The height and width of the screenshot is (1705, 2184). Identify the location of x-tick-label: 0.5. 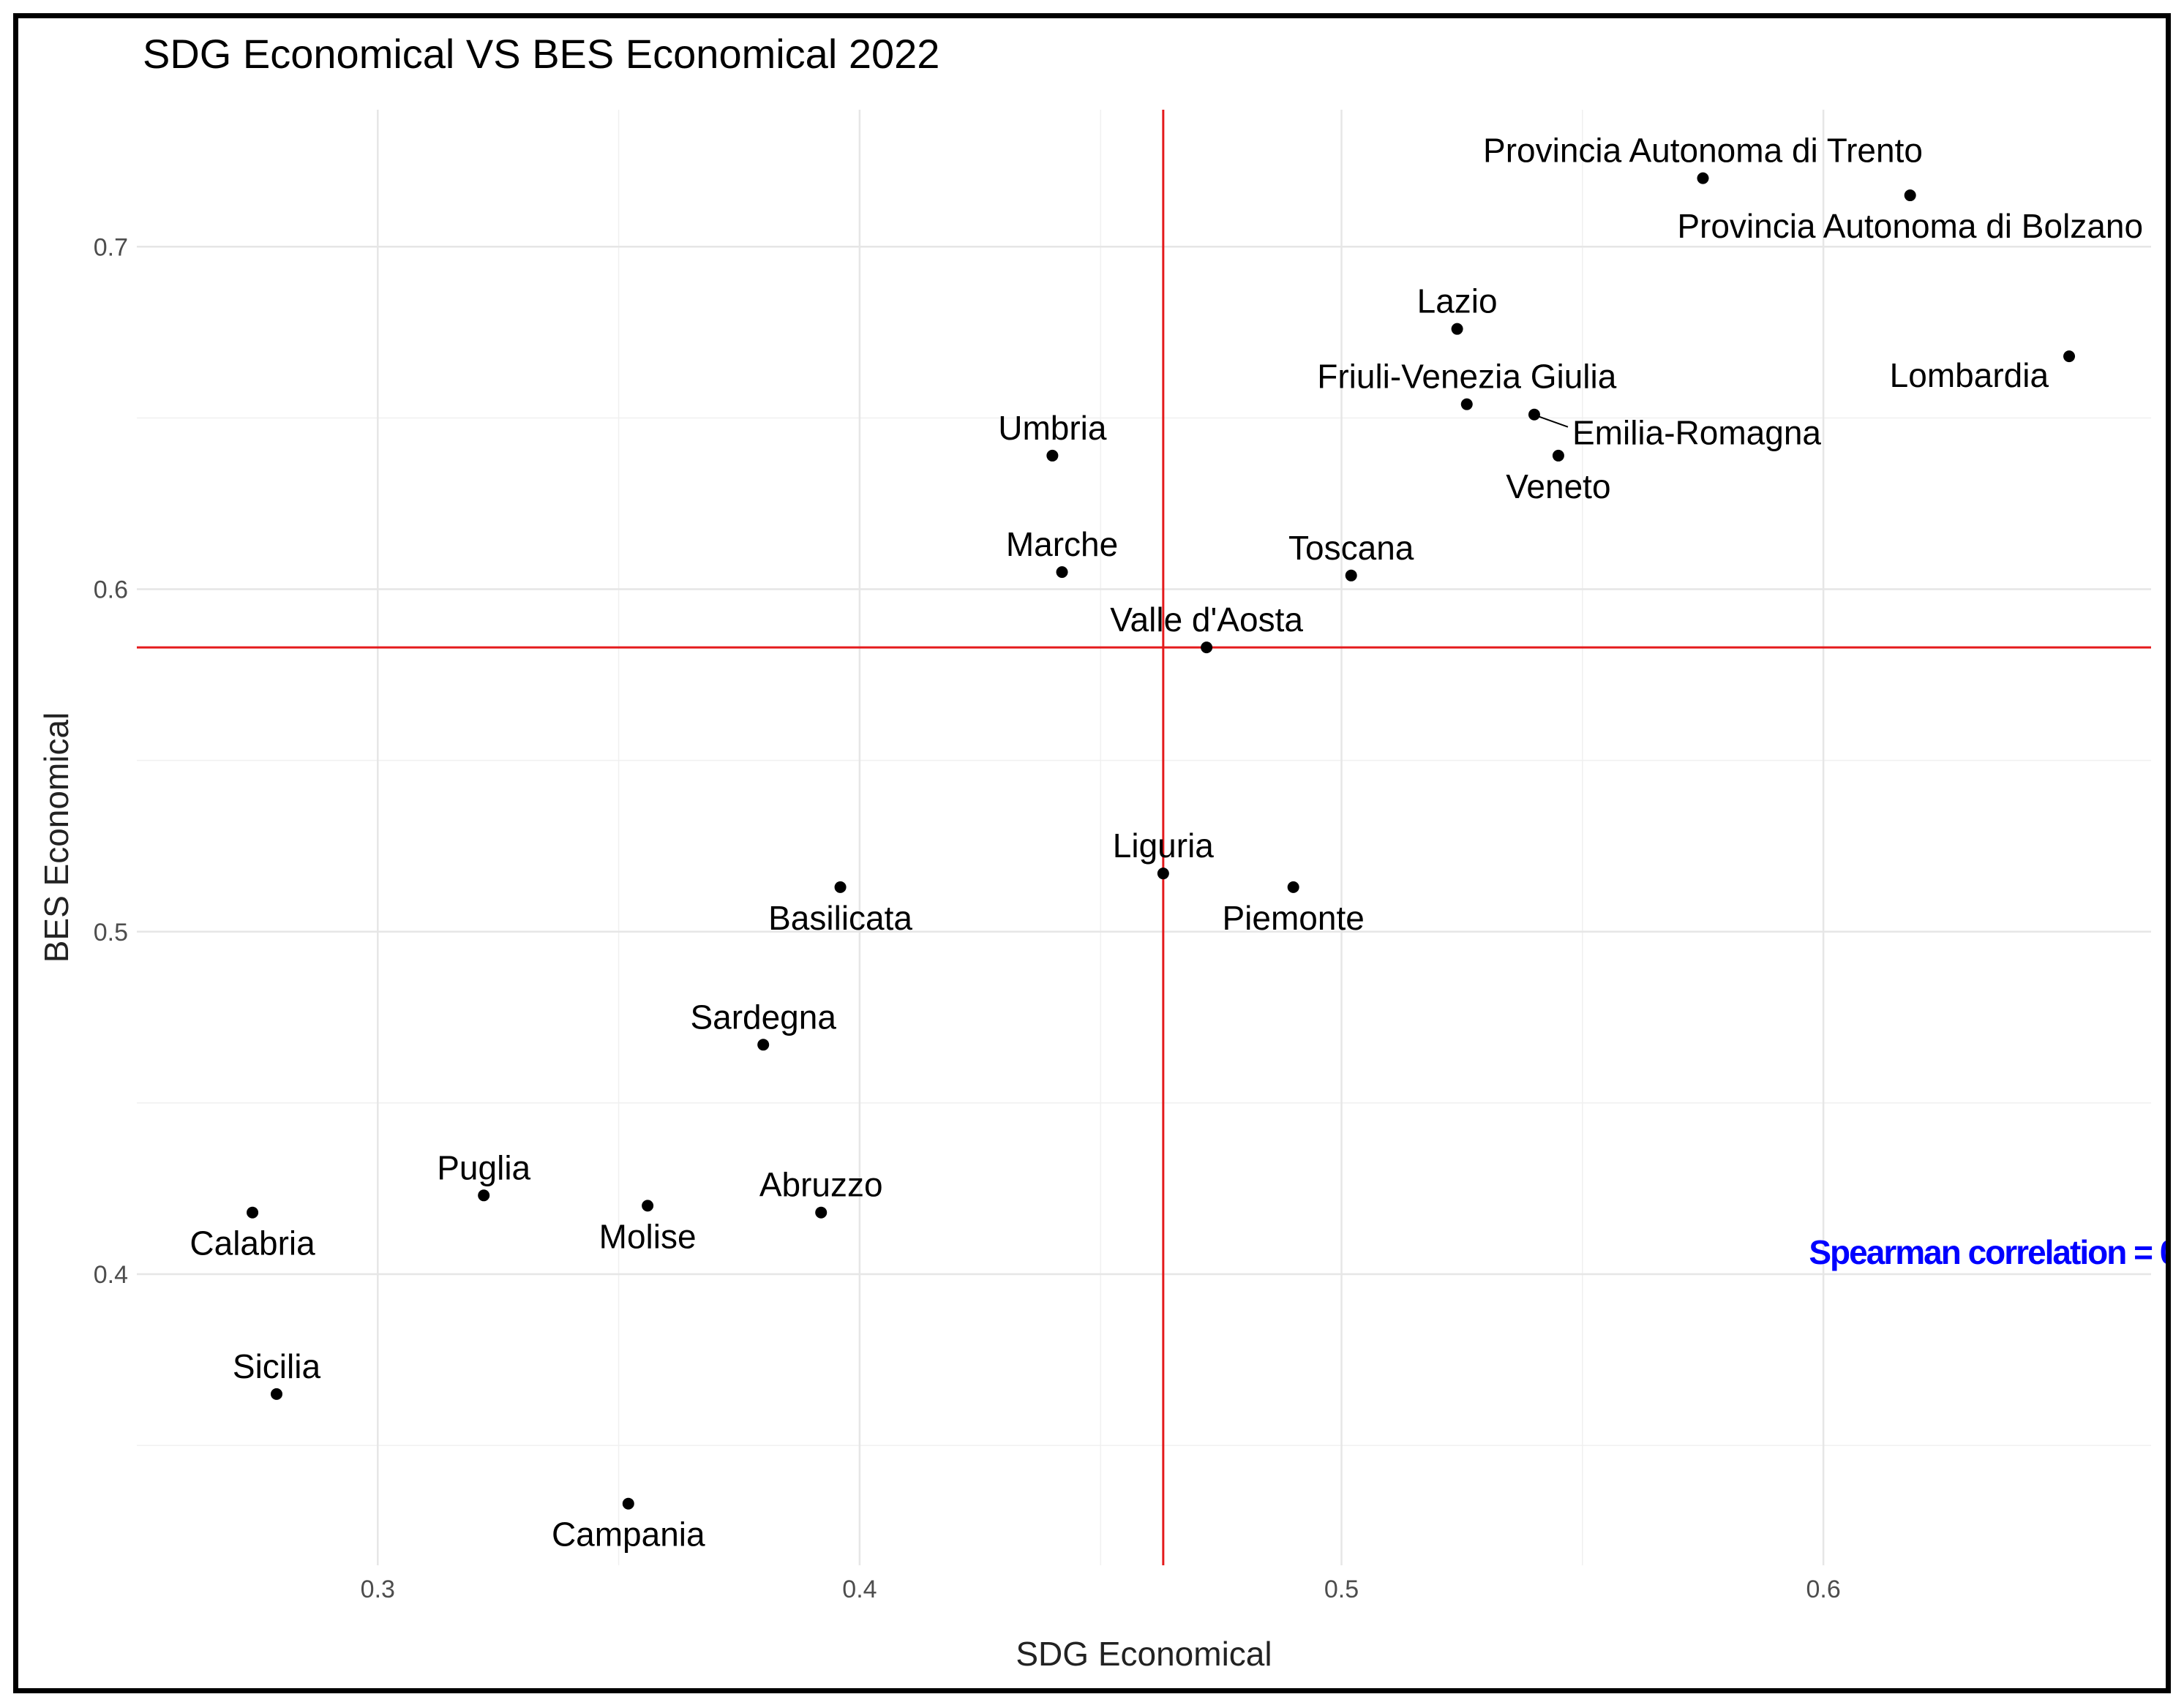
(1342, 1589).